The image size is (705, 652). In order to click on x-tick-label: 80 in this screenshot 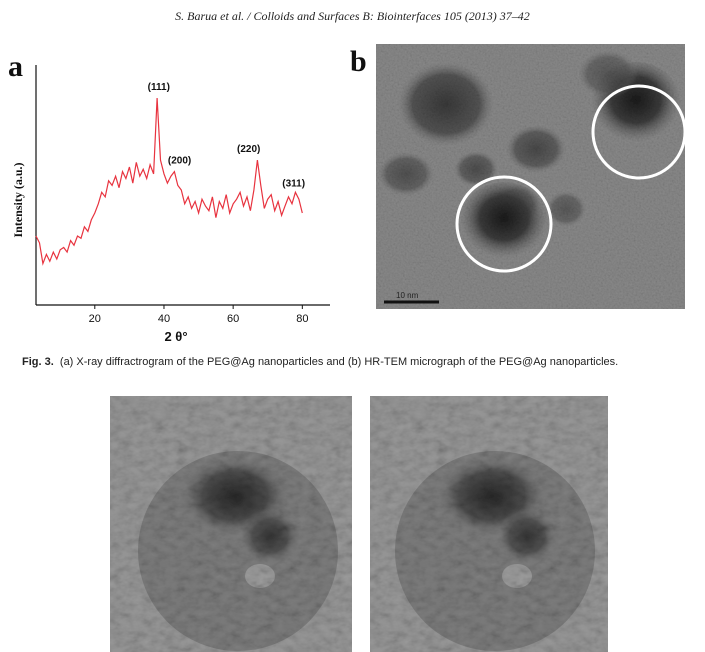, I will do `click(302, 319)`.